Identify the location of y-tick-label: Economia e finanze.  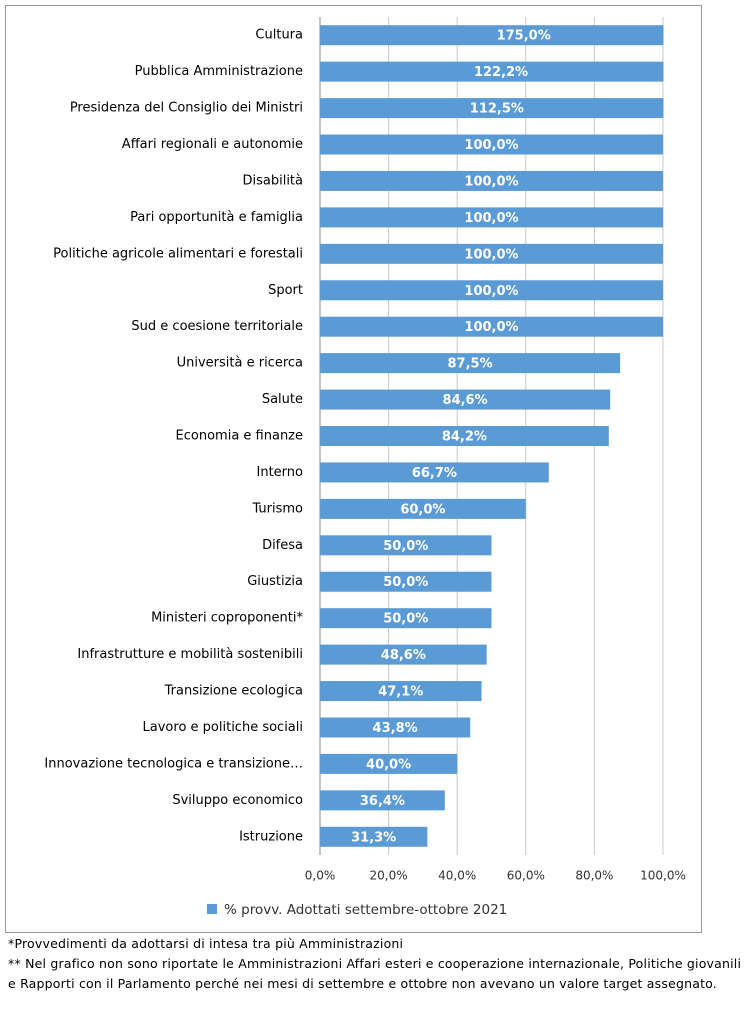
(239, 436).